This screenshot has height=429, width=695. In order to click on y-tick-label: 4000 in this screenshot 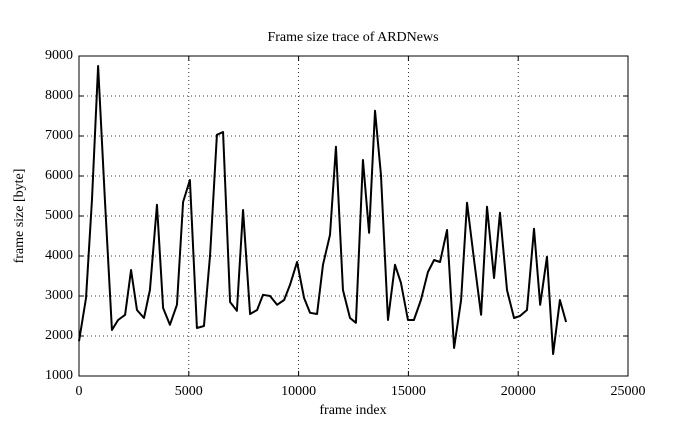, I will do `click(59, 255)`.